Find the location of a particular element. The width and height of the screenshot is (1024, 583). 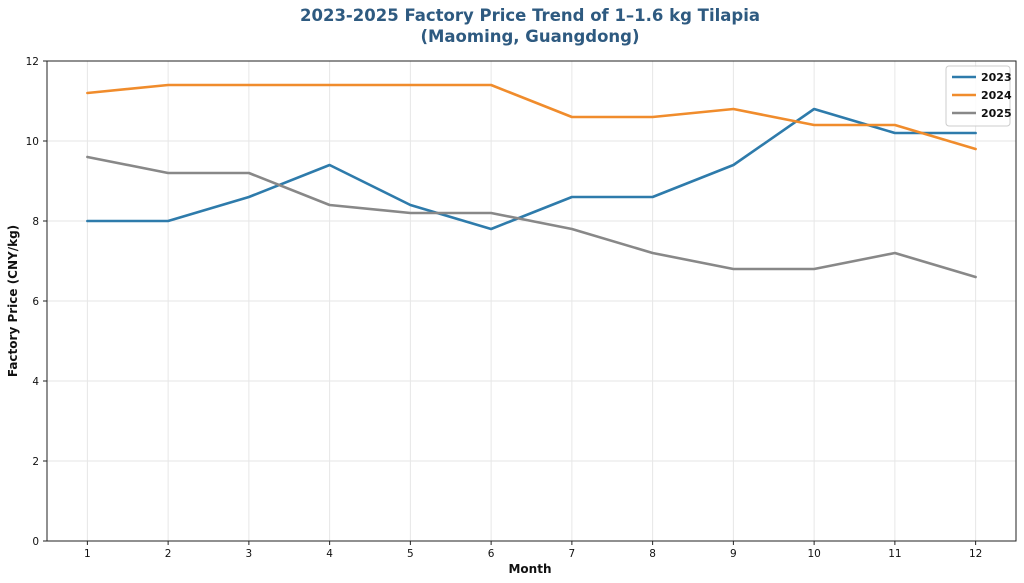

y-tick-label: 12 is located at coordinates (32, 62).